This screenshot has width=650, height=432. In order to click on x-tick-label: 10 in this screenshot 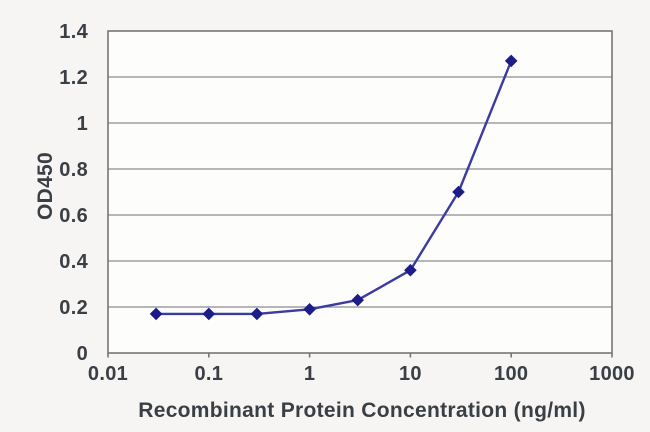, I will do `click(410, 374)`.